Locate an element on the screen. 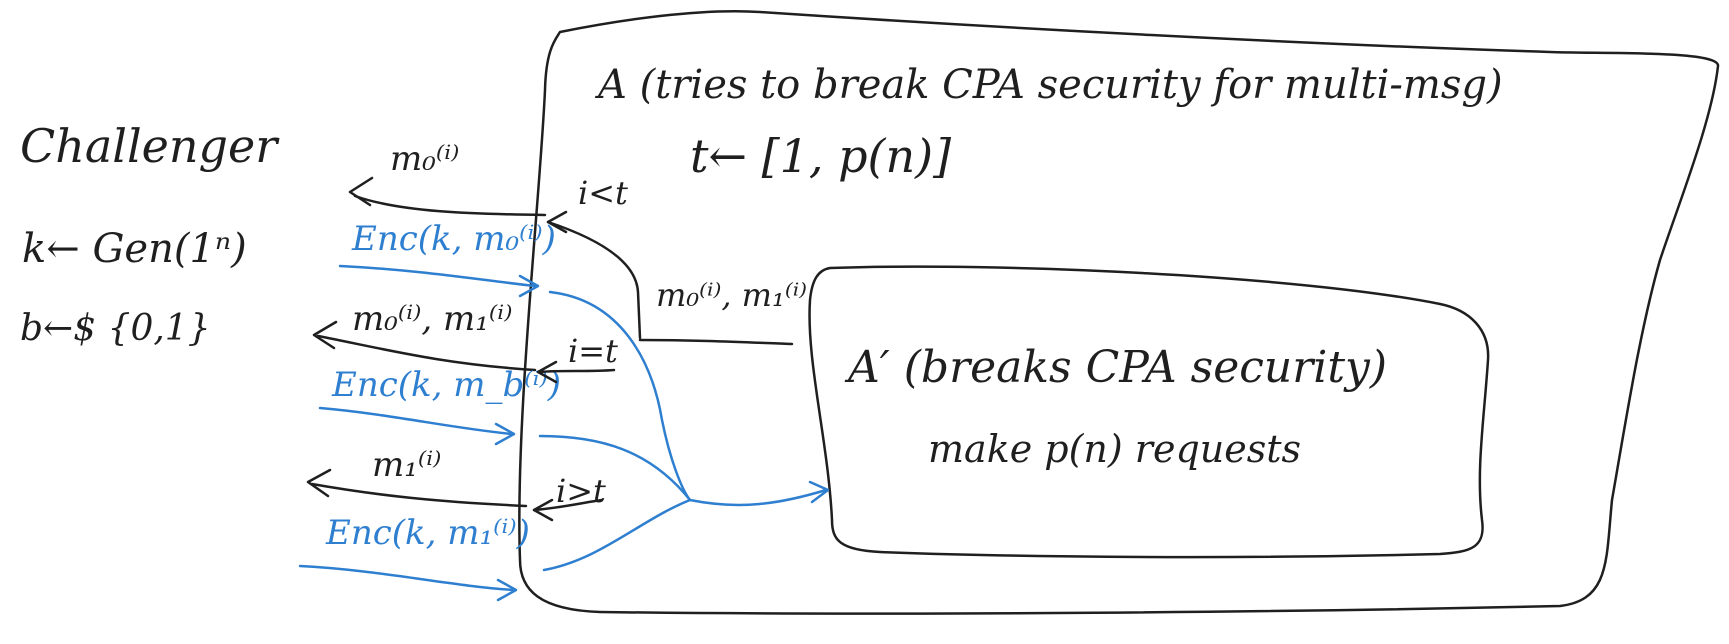  arrowhead-m1 is located at coordinates (319, 483).